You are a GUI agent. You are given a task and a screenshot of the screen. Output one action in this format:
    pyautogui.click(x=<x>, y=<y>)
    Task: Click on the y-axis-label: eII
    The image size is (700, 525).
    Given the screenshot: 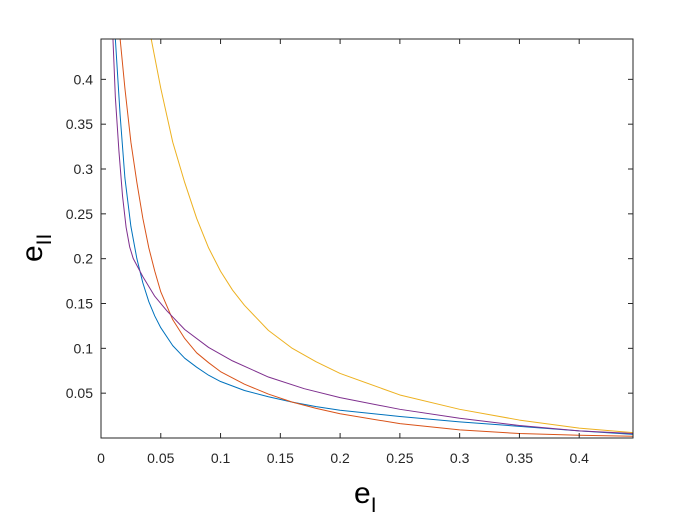 What is the action you would take?
    pyautogui.click(x=36, y=248)
    